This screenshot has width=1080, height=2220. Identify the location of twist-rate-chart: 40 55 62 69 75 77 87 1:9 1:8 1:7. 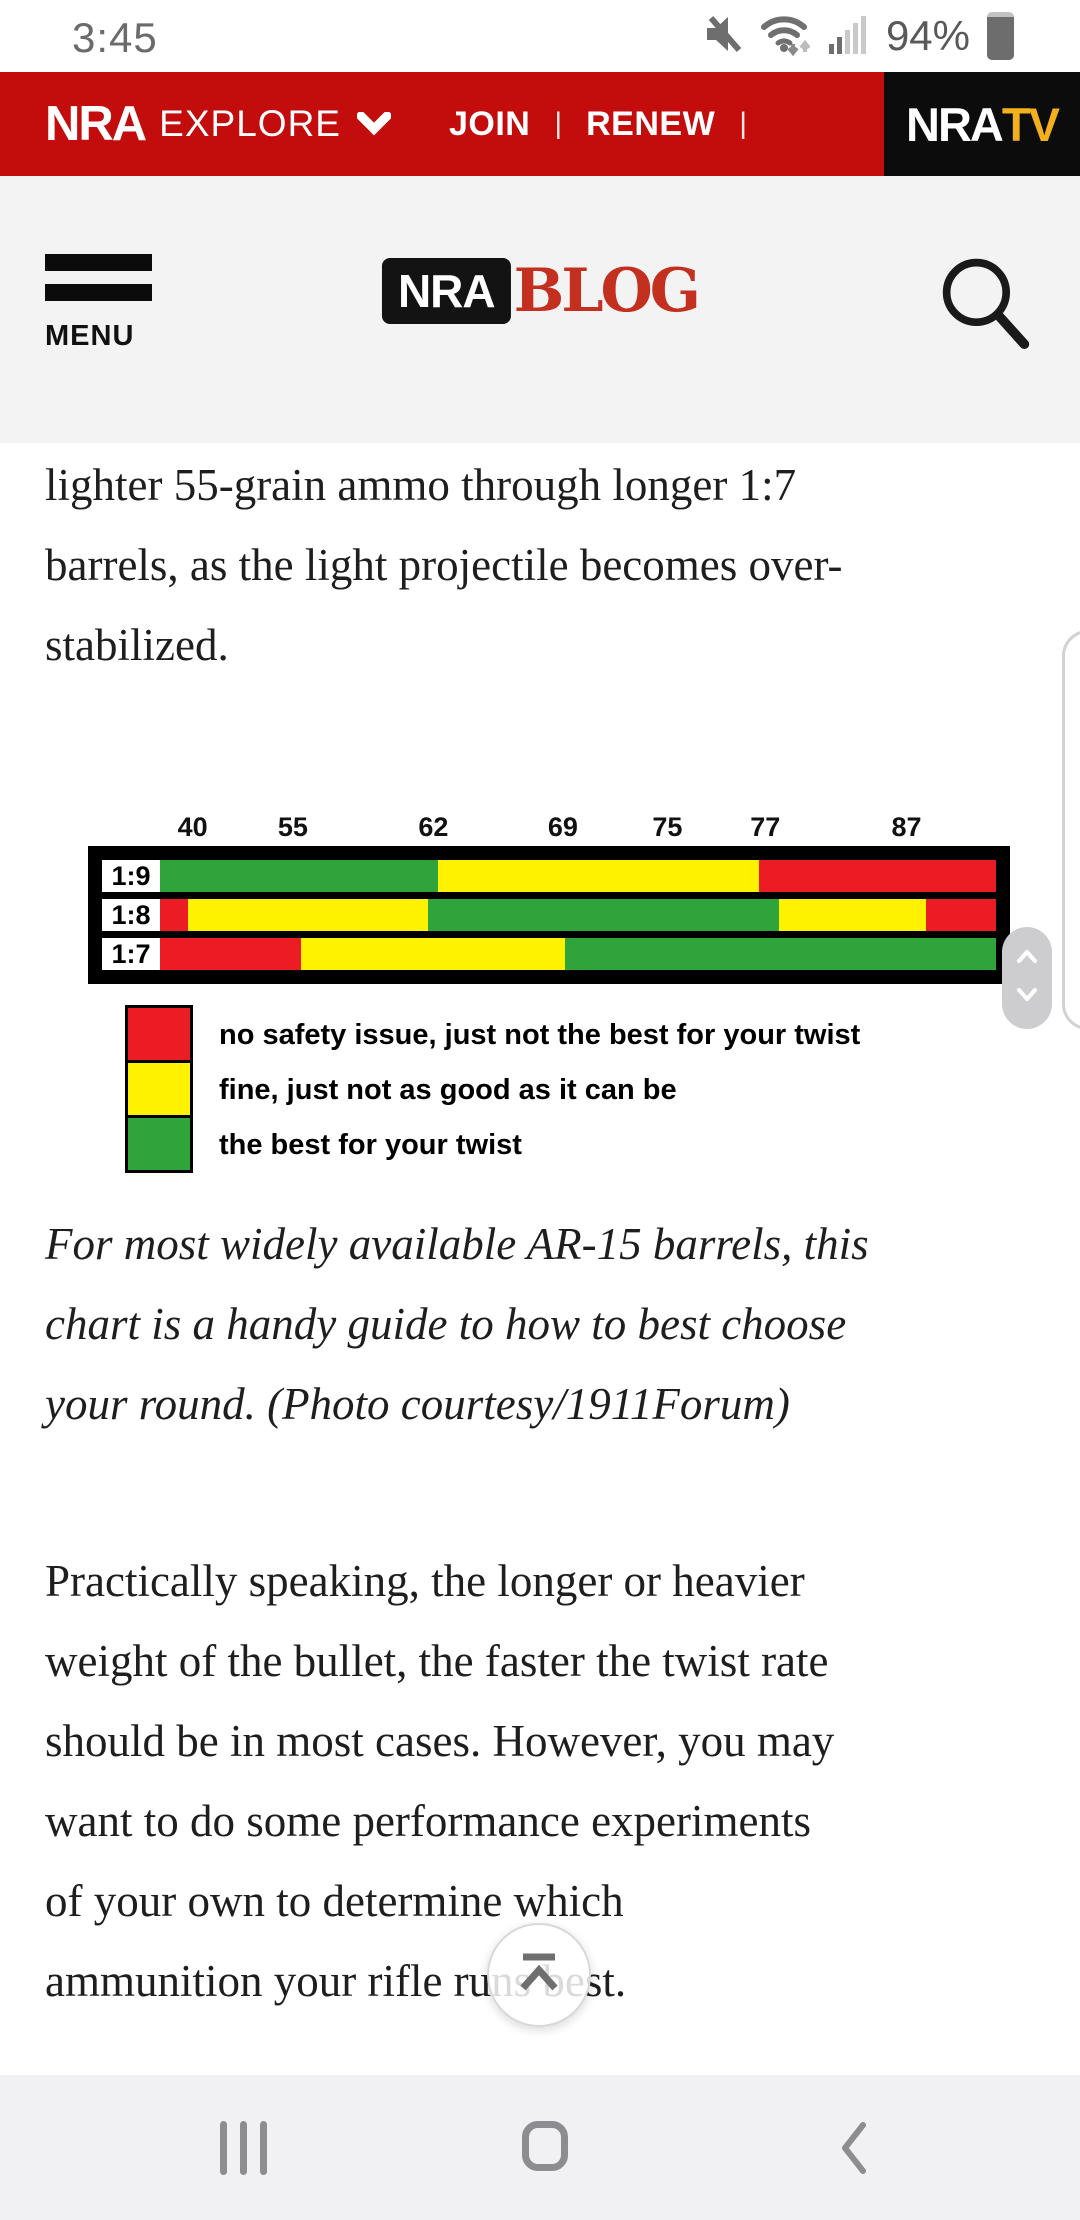
(549, 897).